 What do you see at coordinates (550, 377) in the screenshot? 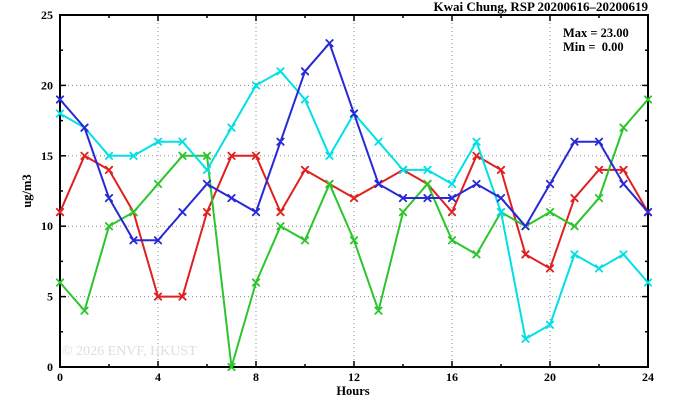
I see `x-tick-label: 20` at bounding box center [550, 377].